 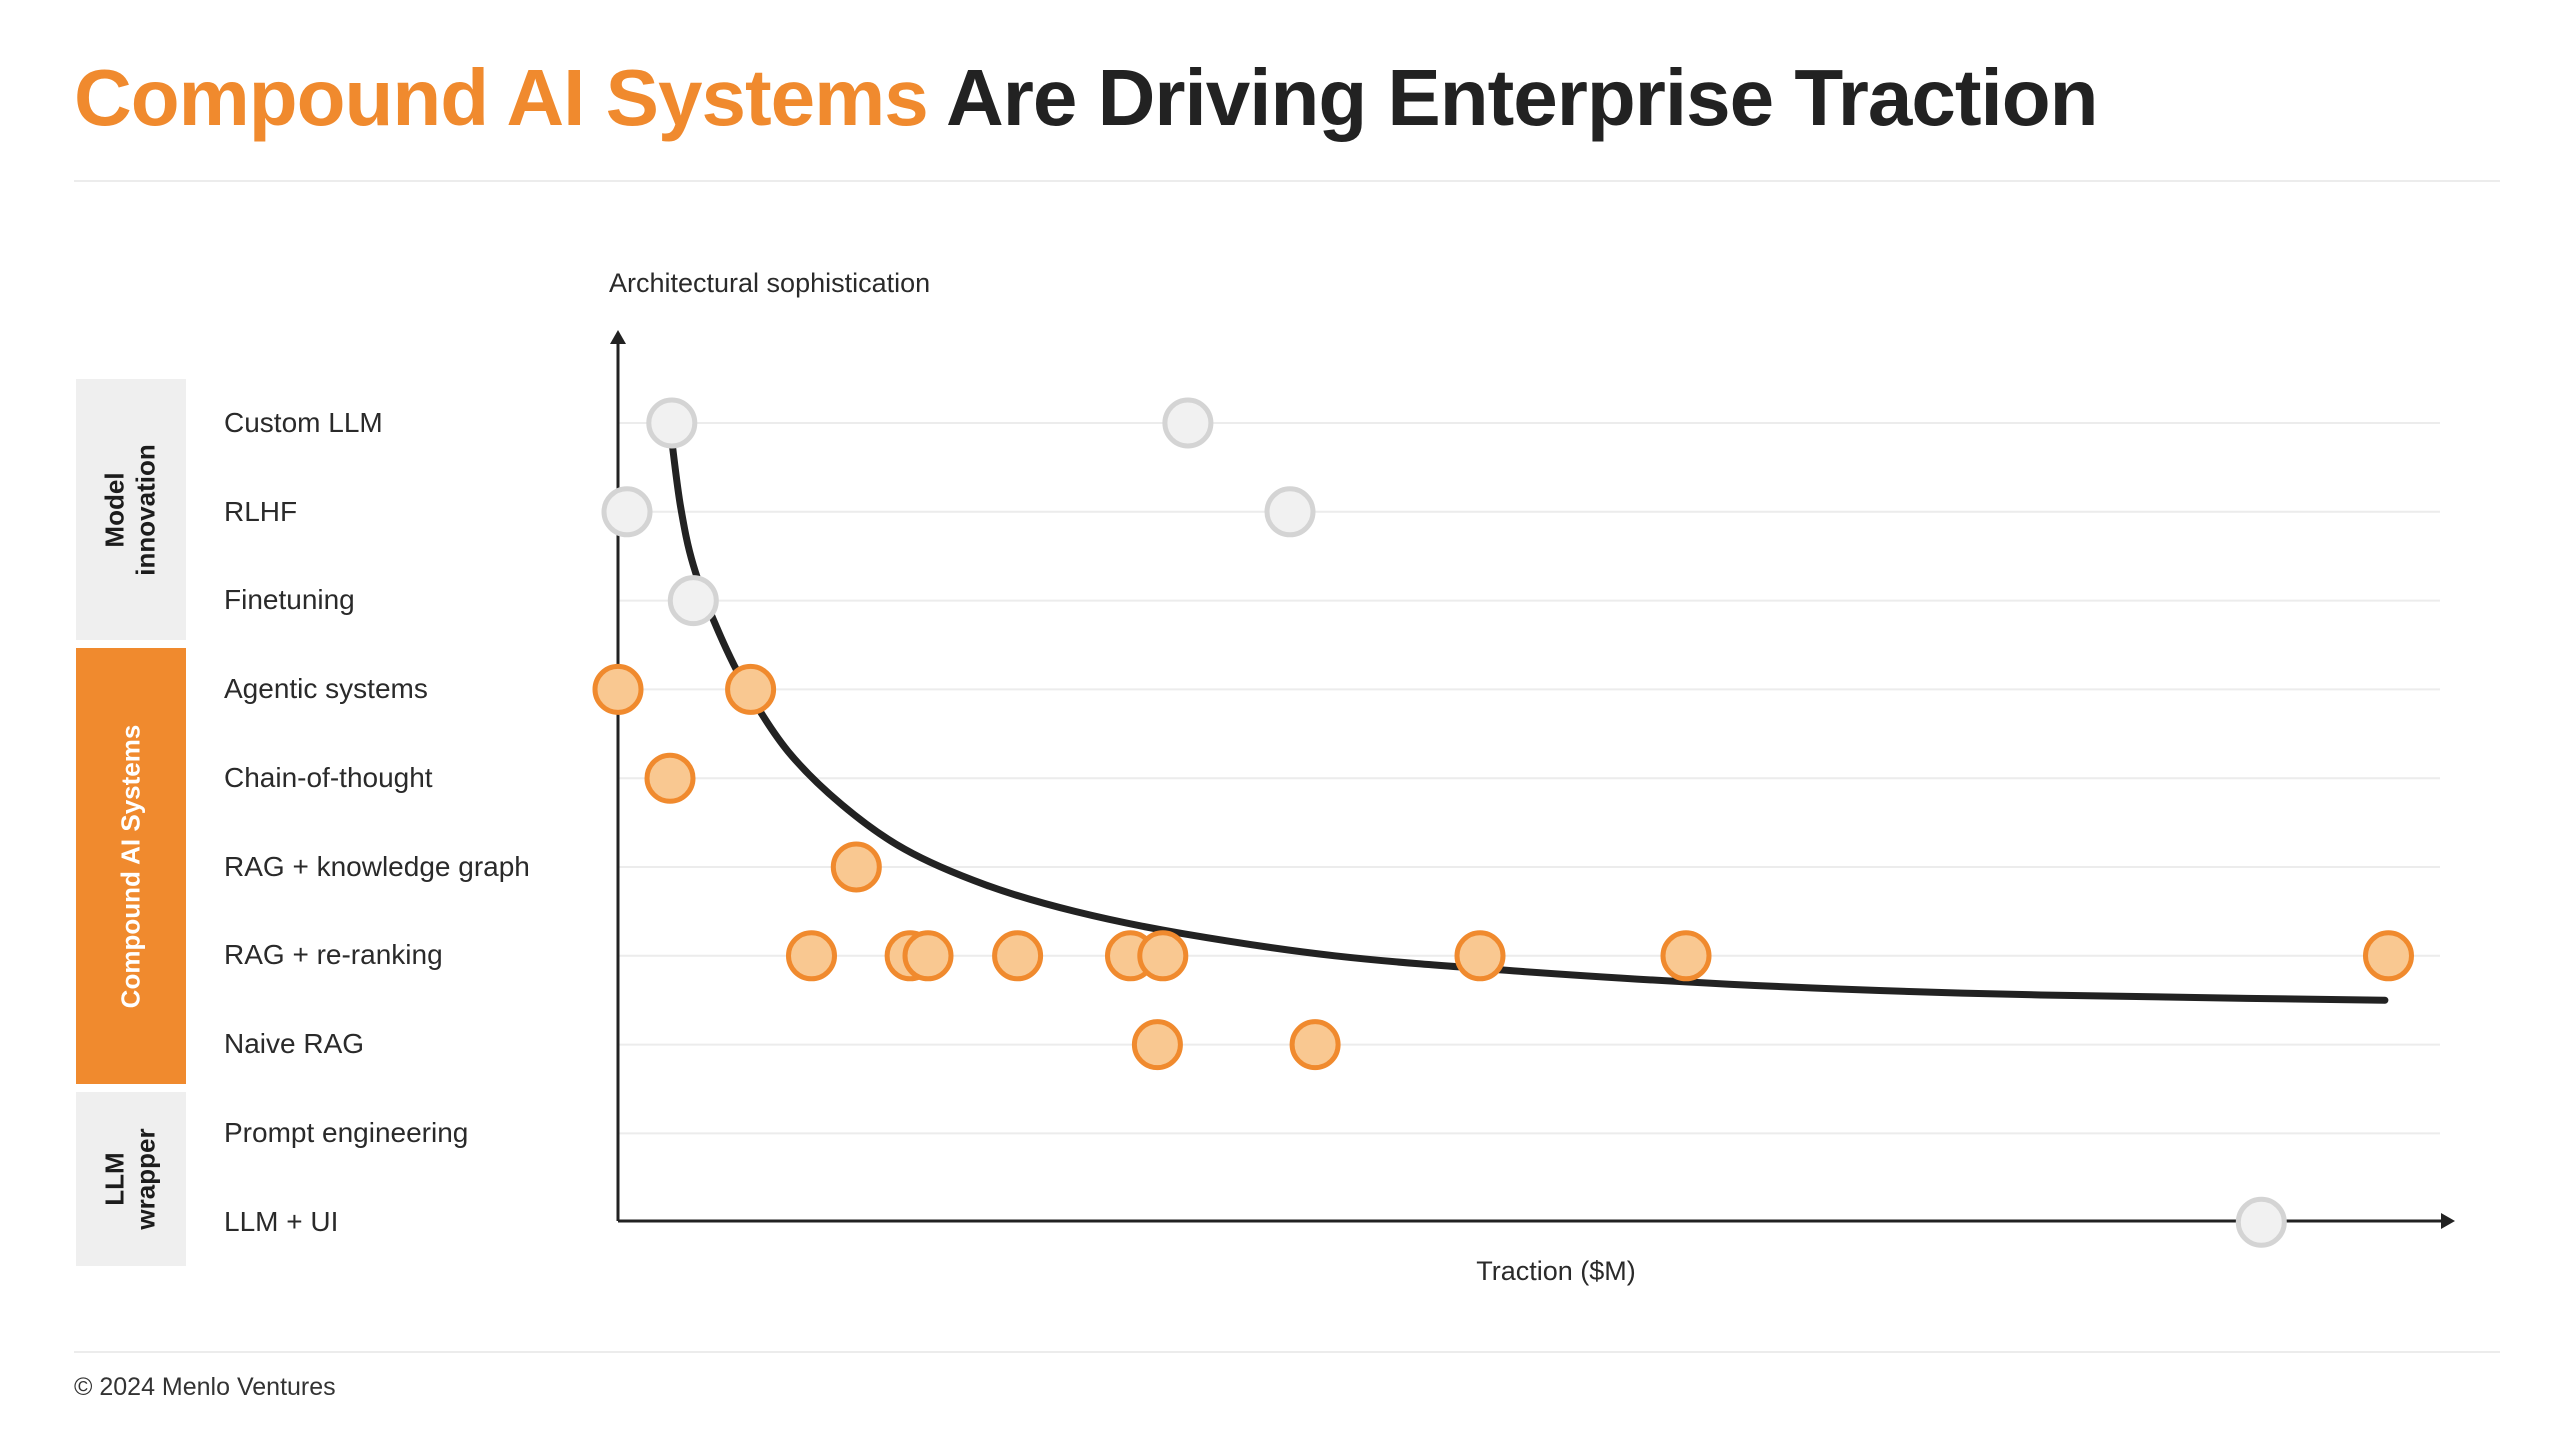 What do you see at coordinates (2448, 1221) in the screenshot?
I see `x-axis-arrow` at bounding box center [2448, 1221].